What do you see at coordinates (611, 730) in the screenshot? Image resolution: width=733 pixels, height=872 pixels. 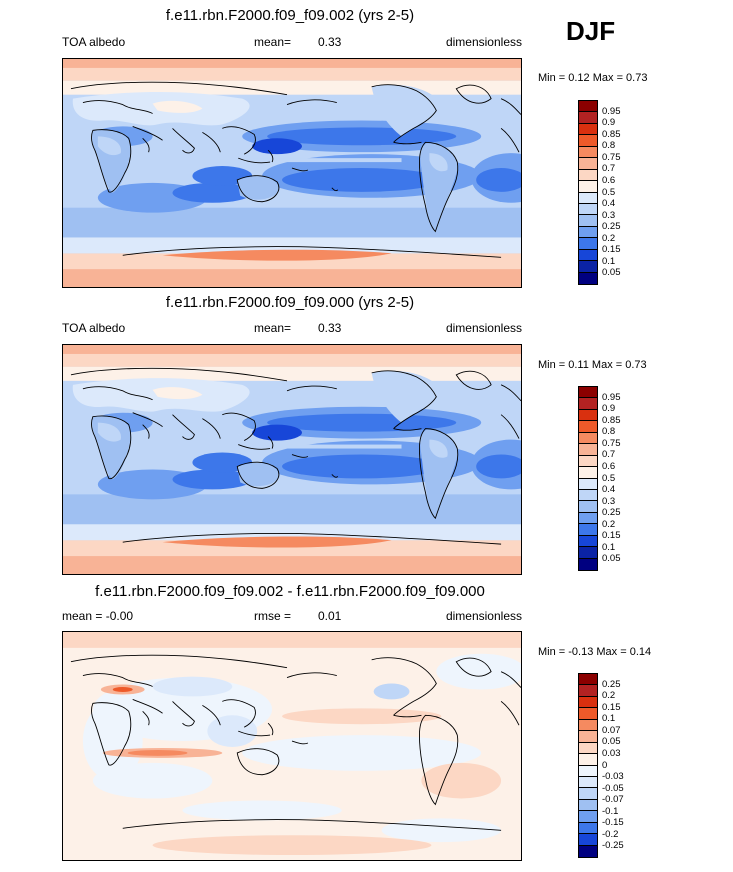 I see `colorbar-tick-label: 0.07` at bounding box center [611, 730].